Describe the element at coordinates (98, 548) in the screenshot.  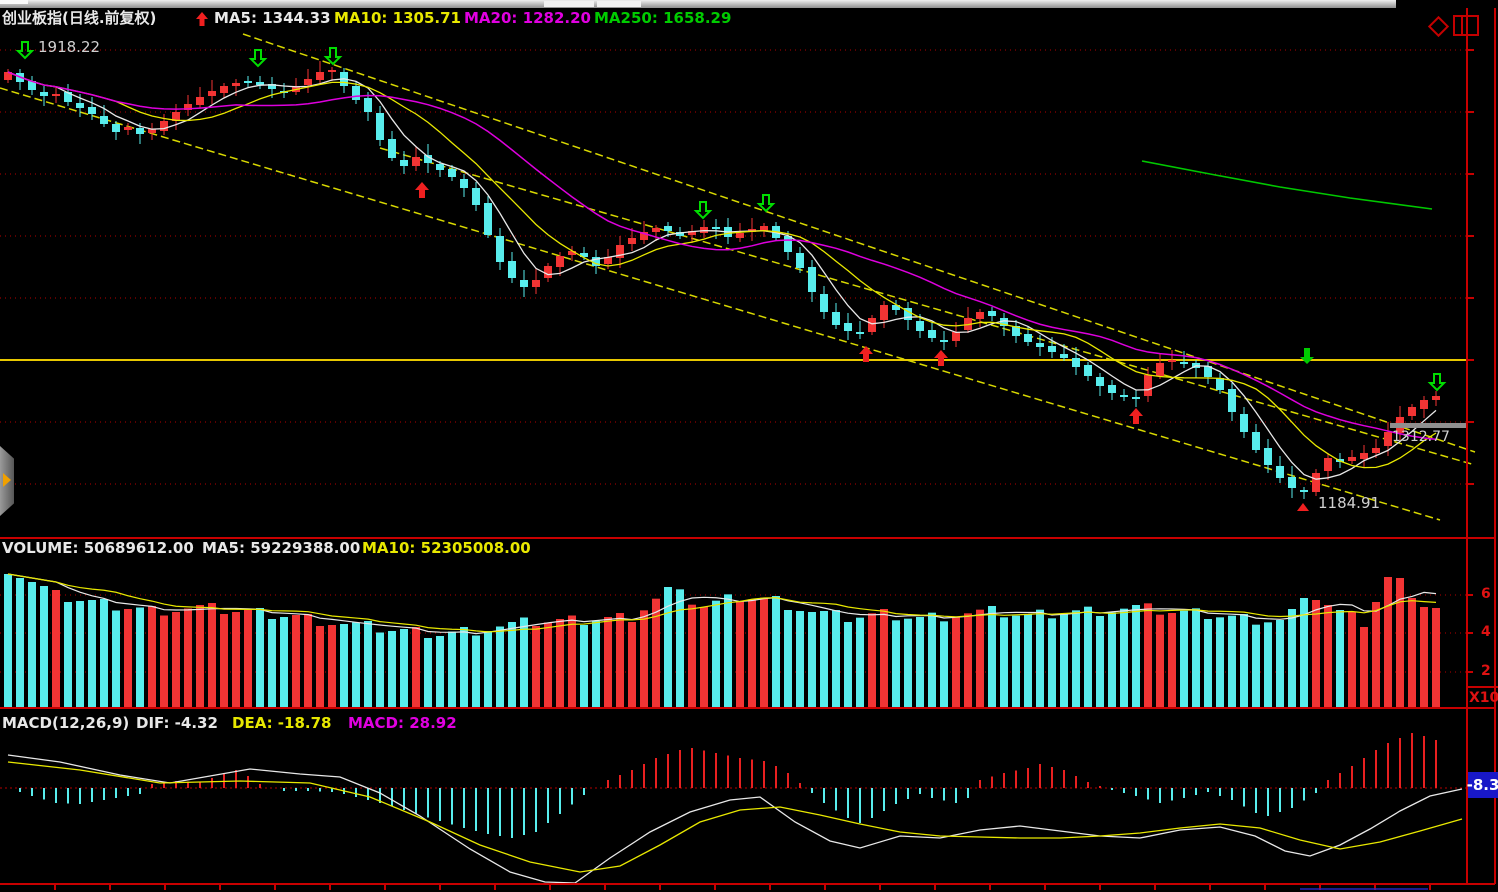
I see `volume-value: VOLUME: 50689612.00` at that location.